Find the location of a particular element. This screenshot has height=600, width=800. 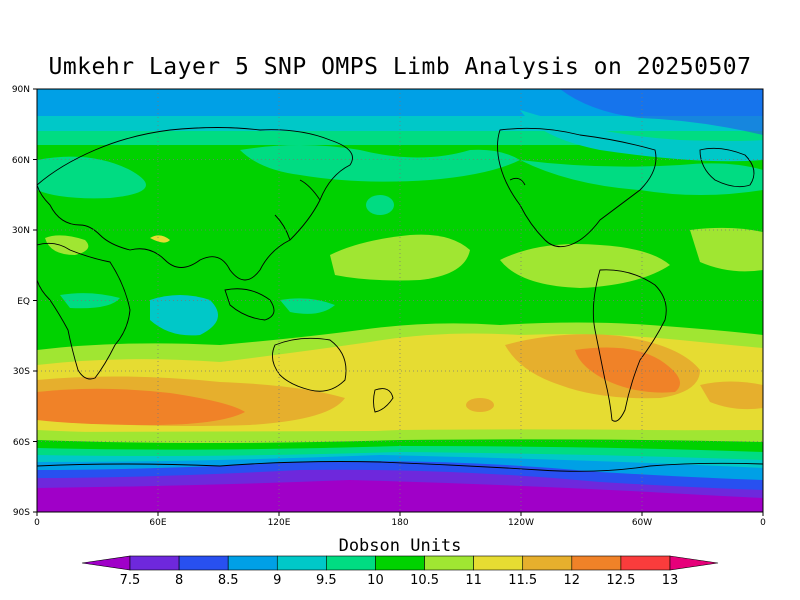

lat-label-60s: 60S is located at coordinates (21, 443).